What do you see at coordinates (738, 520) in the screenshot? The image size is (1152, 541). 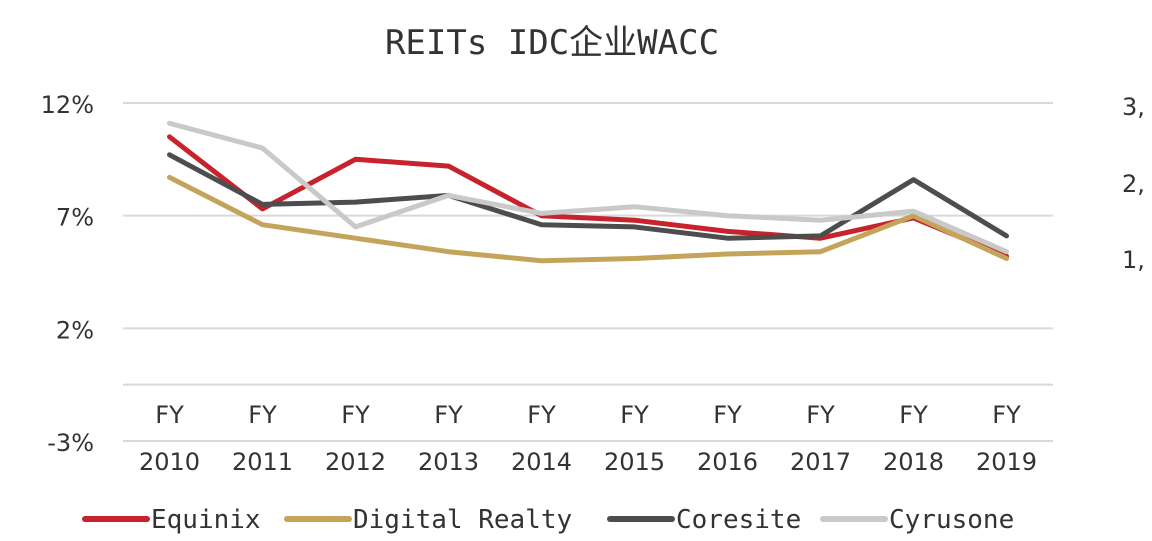 I see `legend-label: Coresite` at bounding box center [738, 520].